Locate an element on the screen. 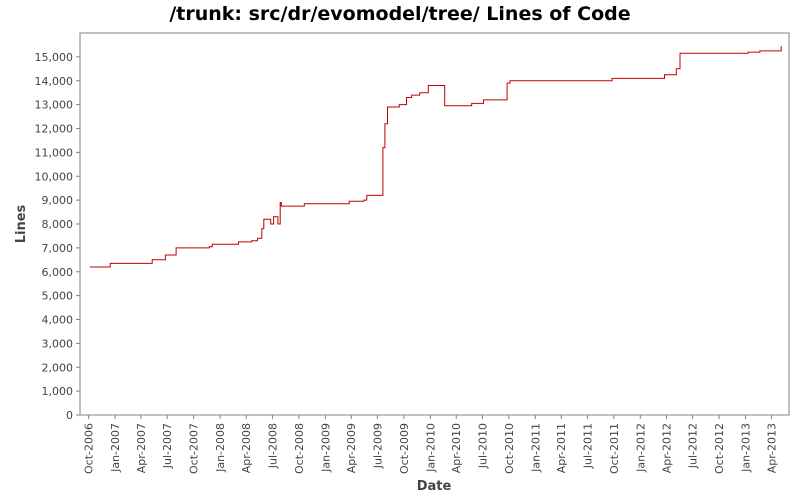  x-tick-label: Apr-2007 is located at coordinates (141, 448).